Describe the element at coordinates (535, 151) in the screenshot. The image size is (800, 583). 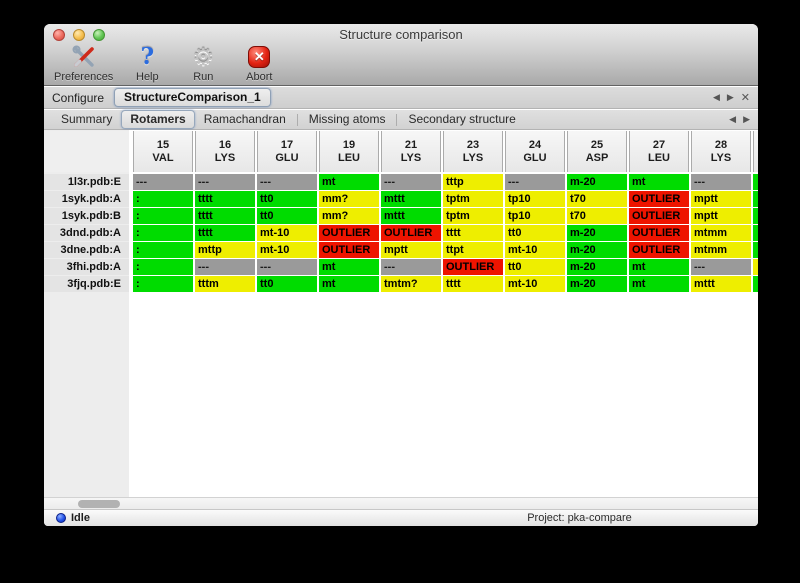
I see `column-header-24: 24 GLU` at that location.